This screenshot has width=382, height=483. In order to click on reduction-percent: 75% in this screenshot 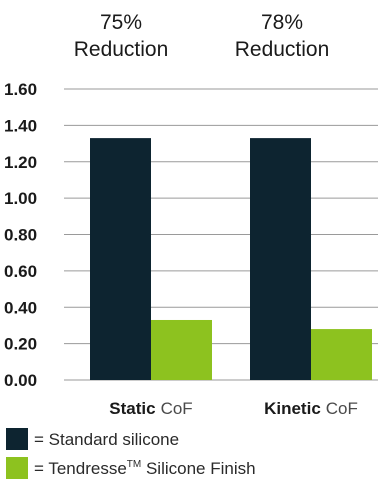, I will do `click(121, 22)`.